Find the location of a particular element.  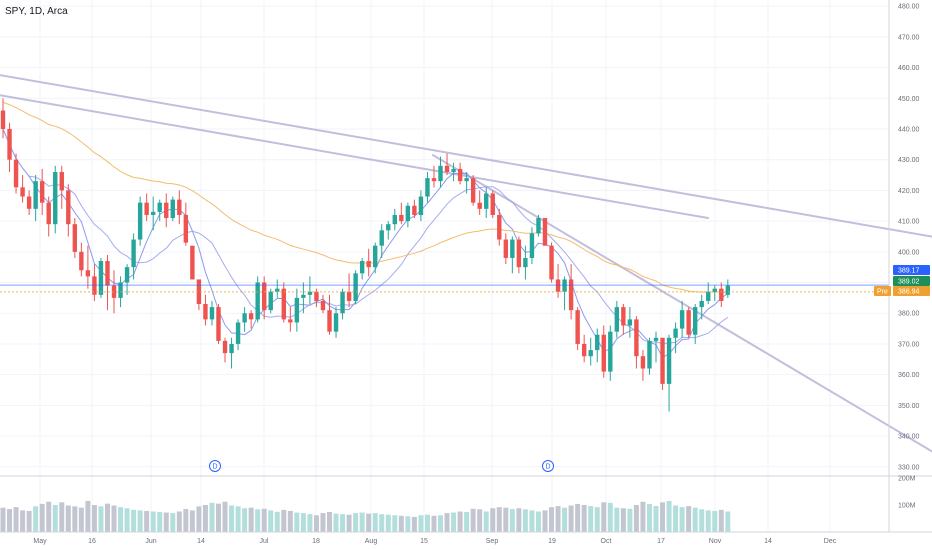

price-tick-label: 370.00 is located at coordinates (909, 344).